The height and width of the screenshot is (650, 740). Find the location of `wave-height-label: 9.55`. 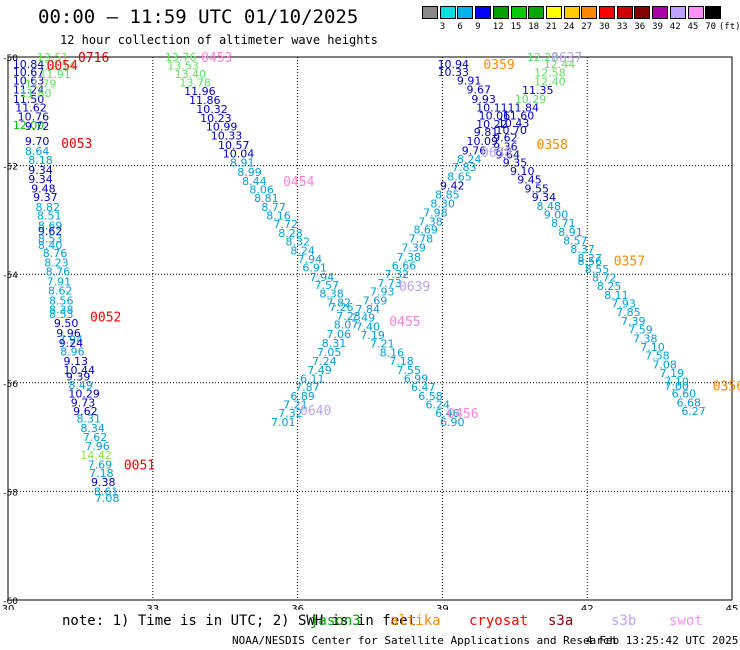

wave-height-label: 9.55 is located at coordinates (536, 188).